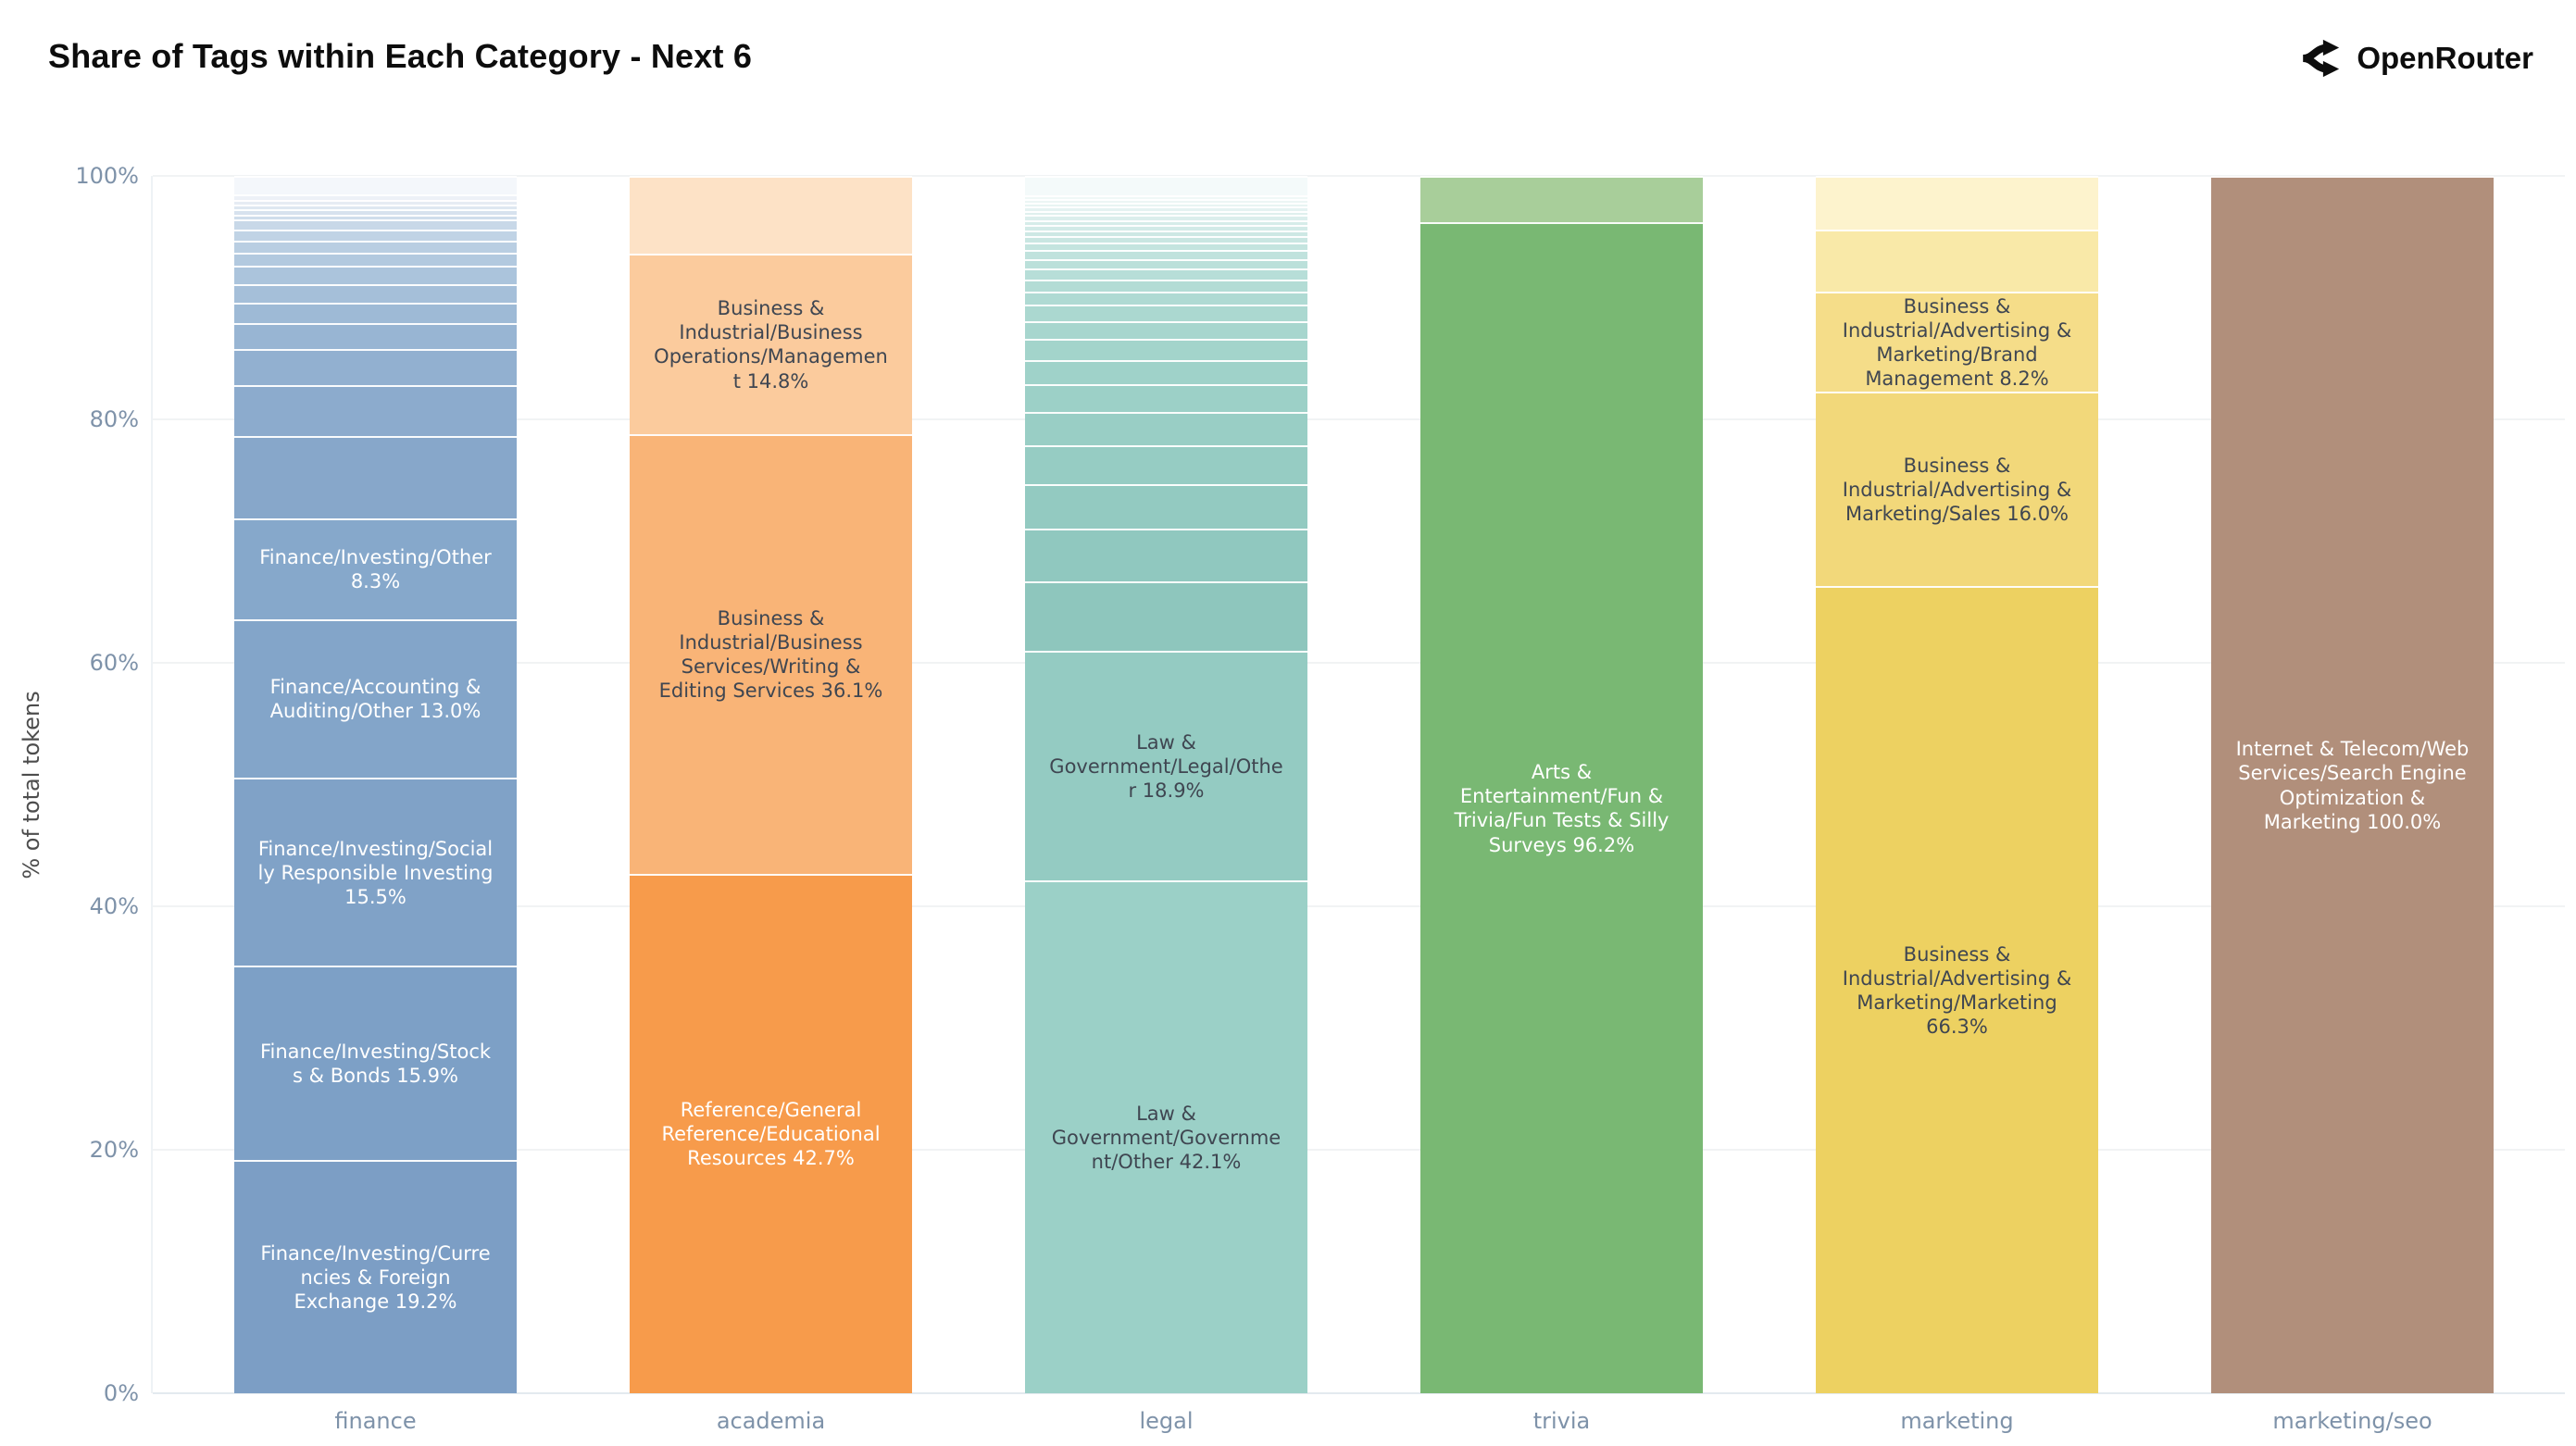 Image resolution: width=2576 pixels, height=1446 pixels. I want to click on segment-label: Finance/Investing/Stocks & Bonds 15.9%, so click(375, 1063).